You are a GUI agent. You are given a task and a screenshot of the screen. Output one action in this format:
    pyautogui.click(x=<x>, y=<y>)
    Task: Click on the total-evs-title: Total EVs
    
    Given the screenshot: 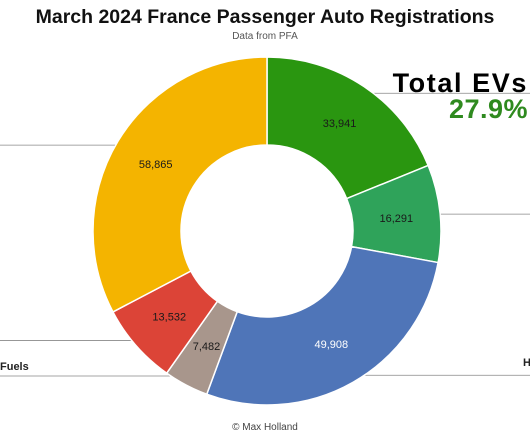 What is the action you would take?
    pyautogui.click(x=460, y=83)
    